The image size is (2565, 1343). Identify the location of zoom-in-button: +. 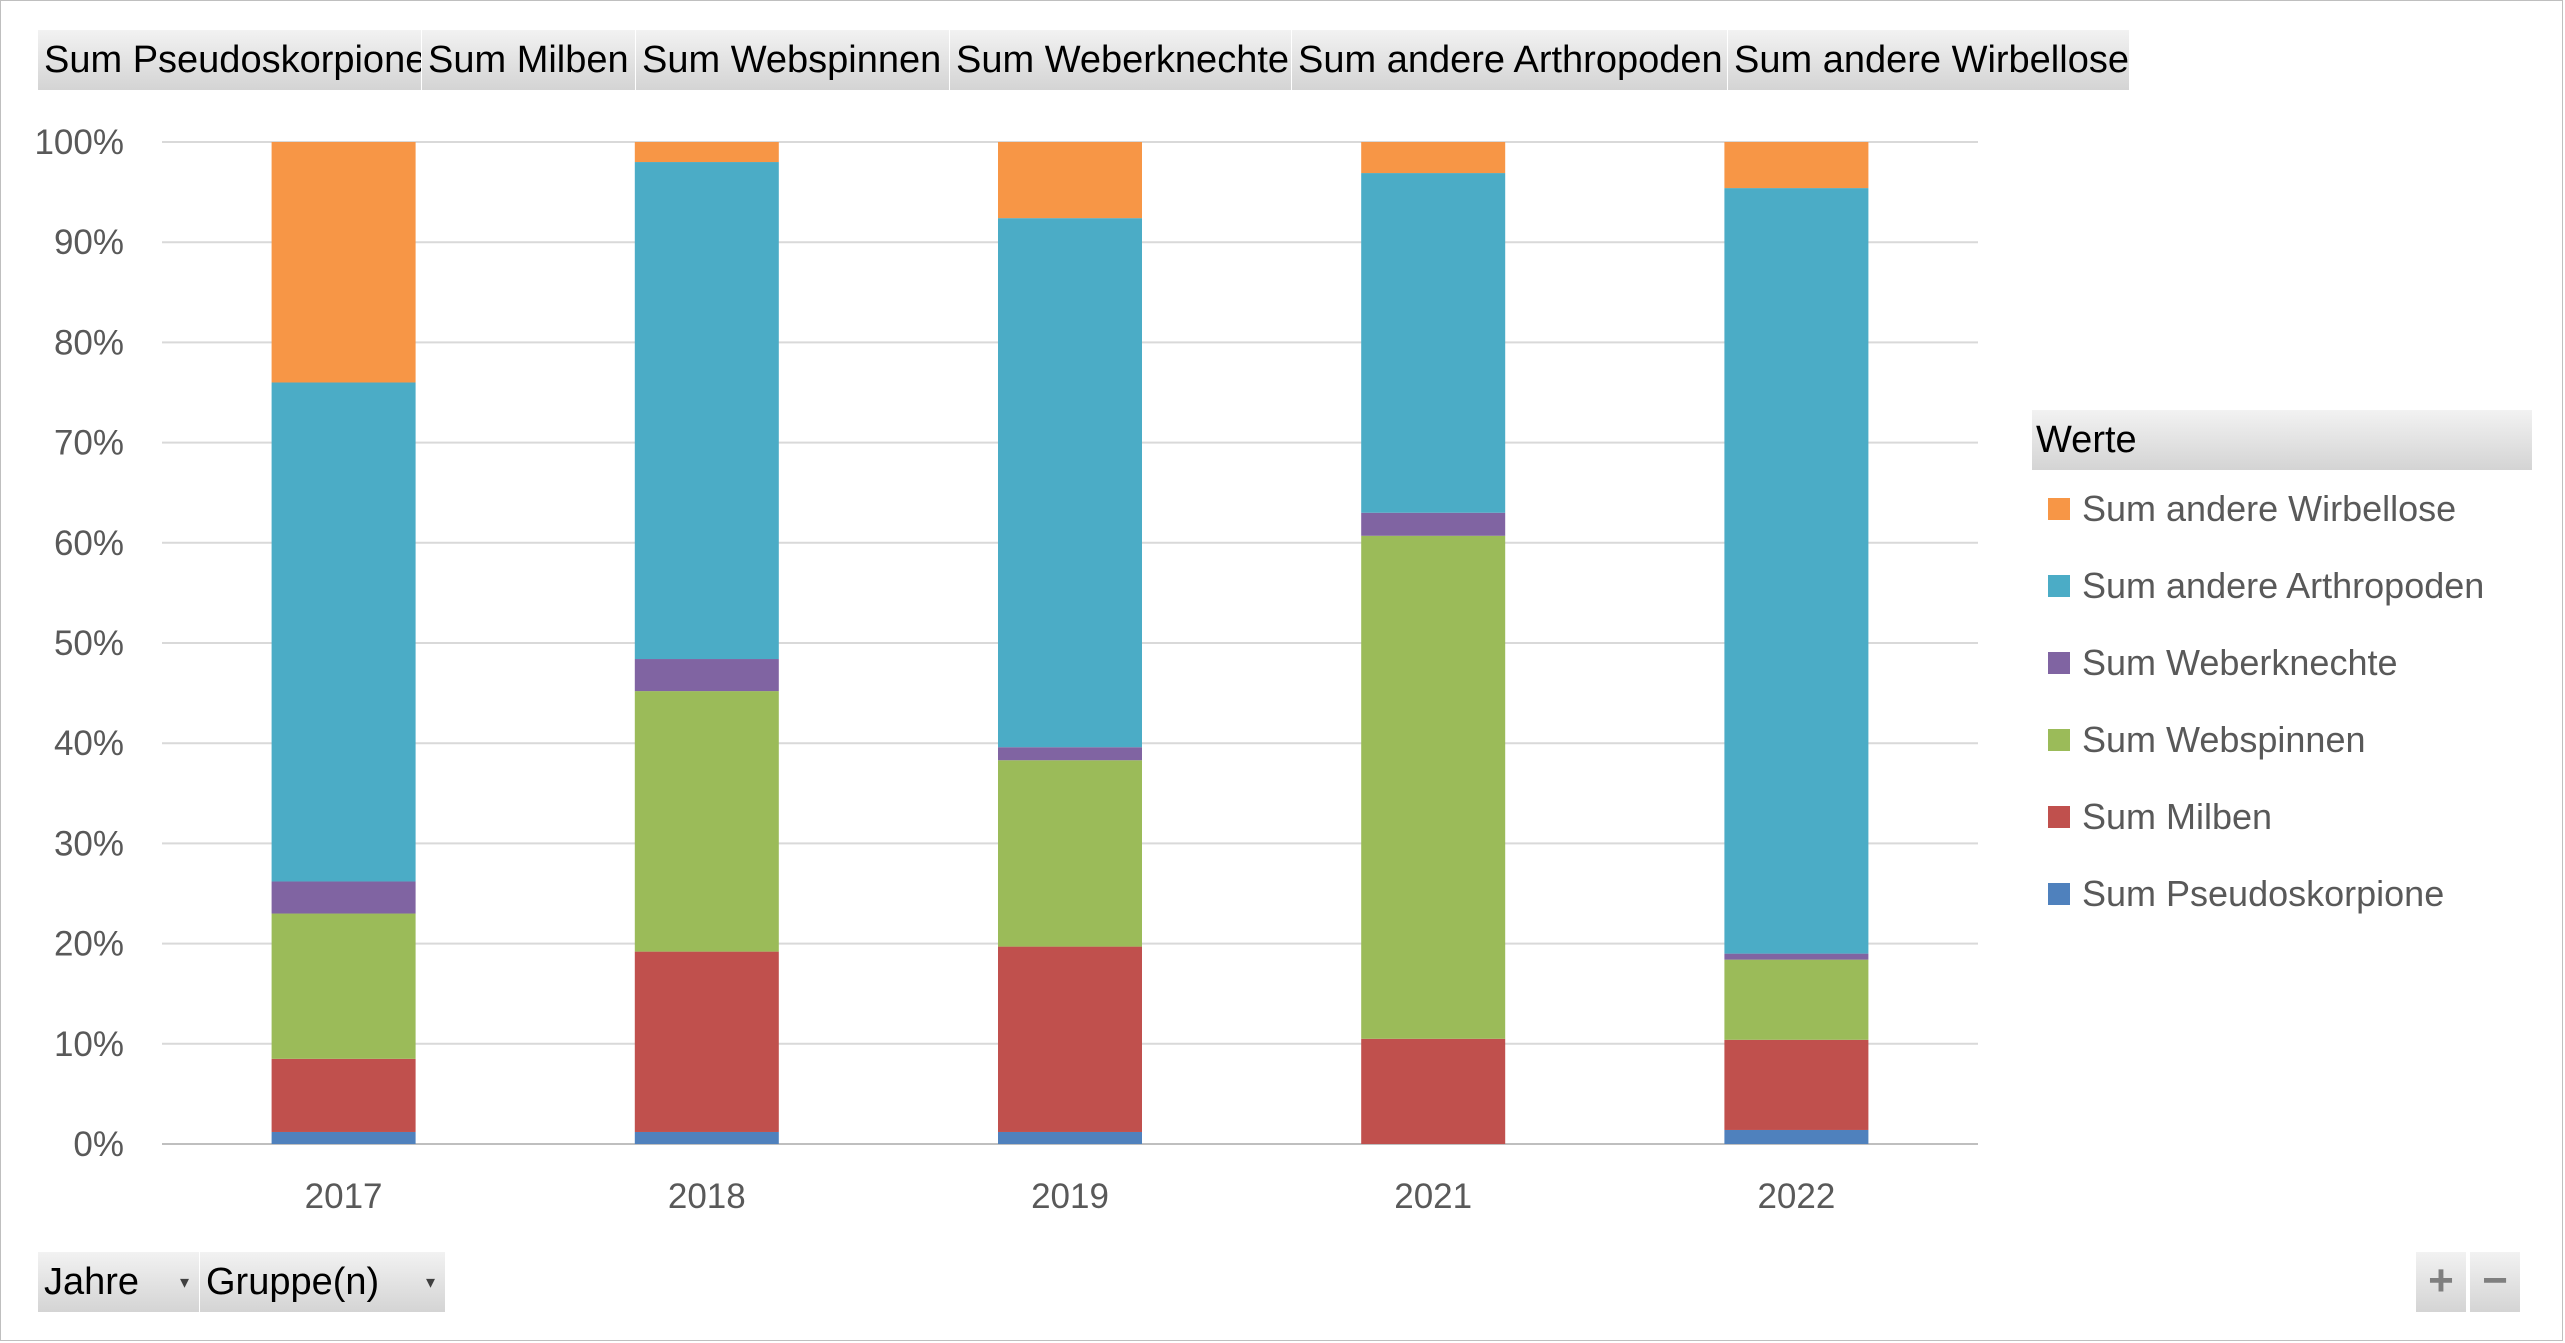
(2441, 1282).